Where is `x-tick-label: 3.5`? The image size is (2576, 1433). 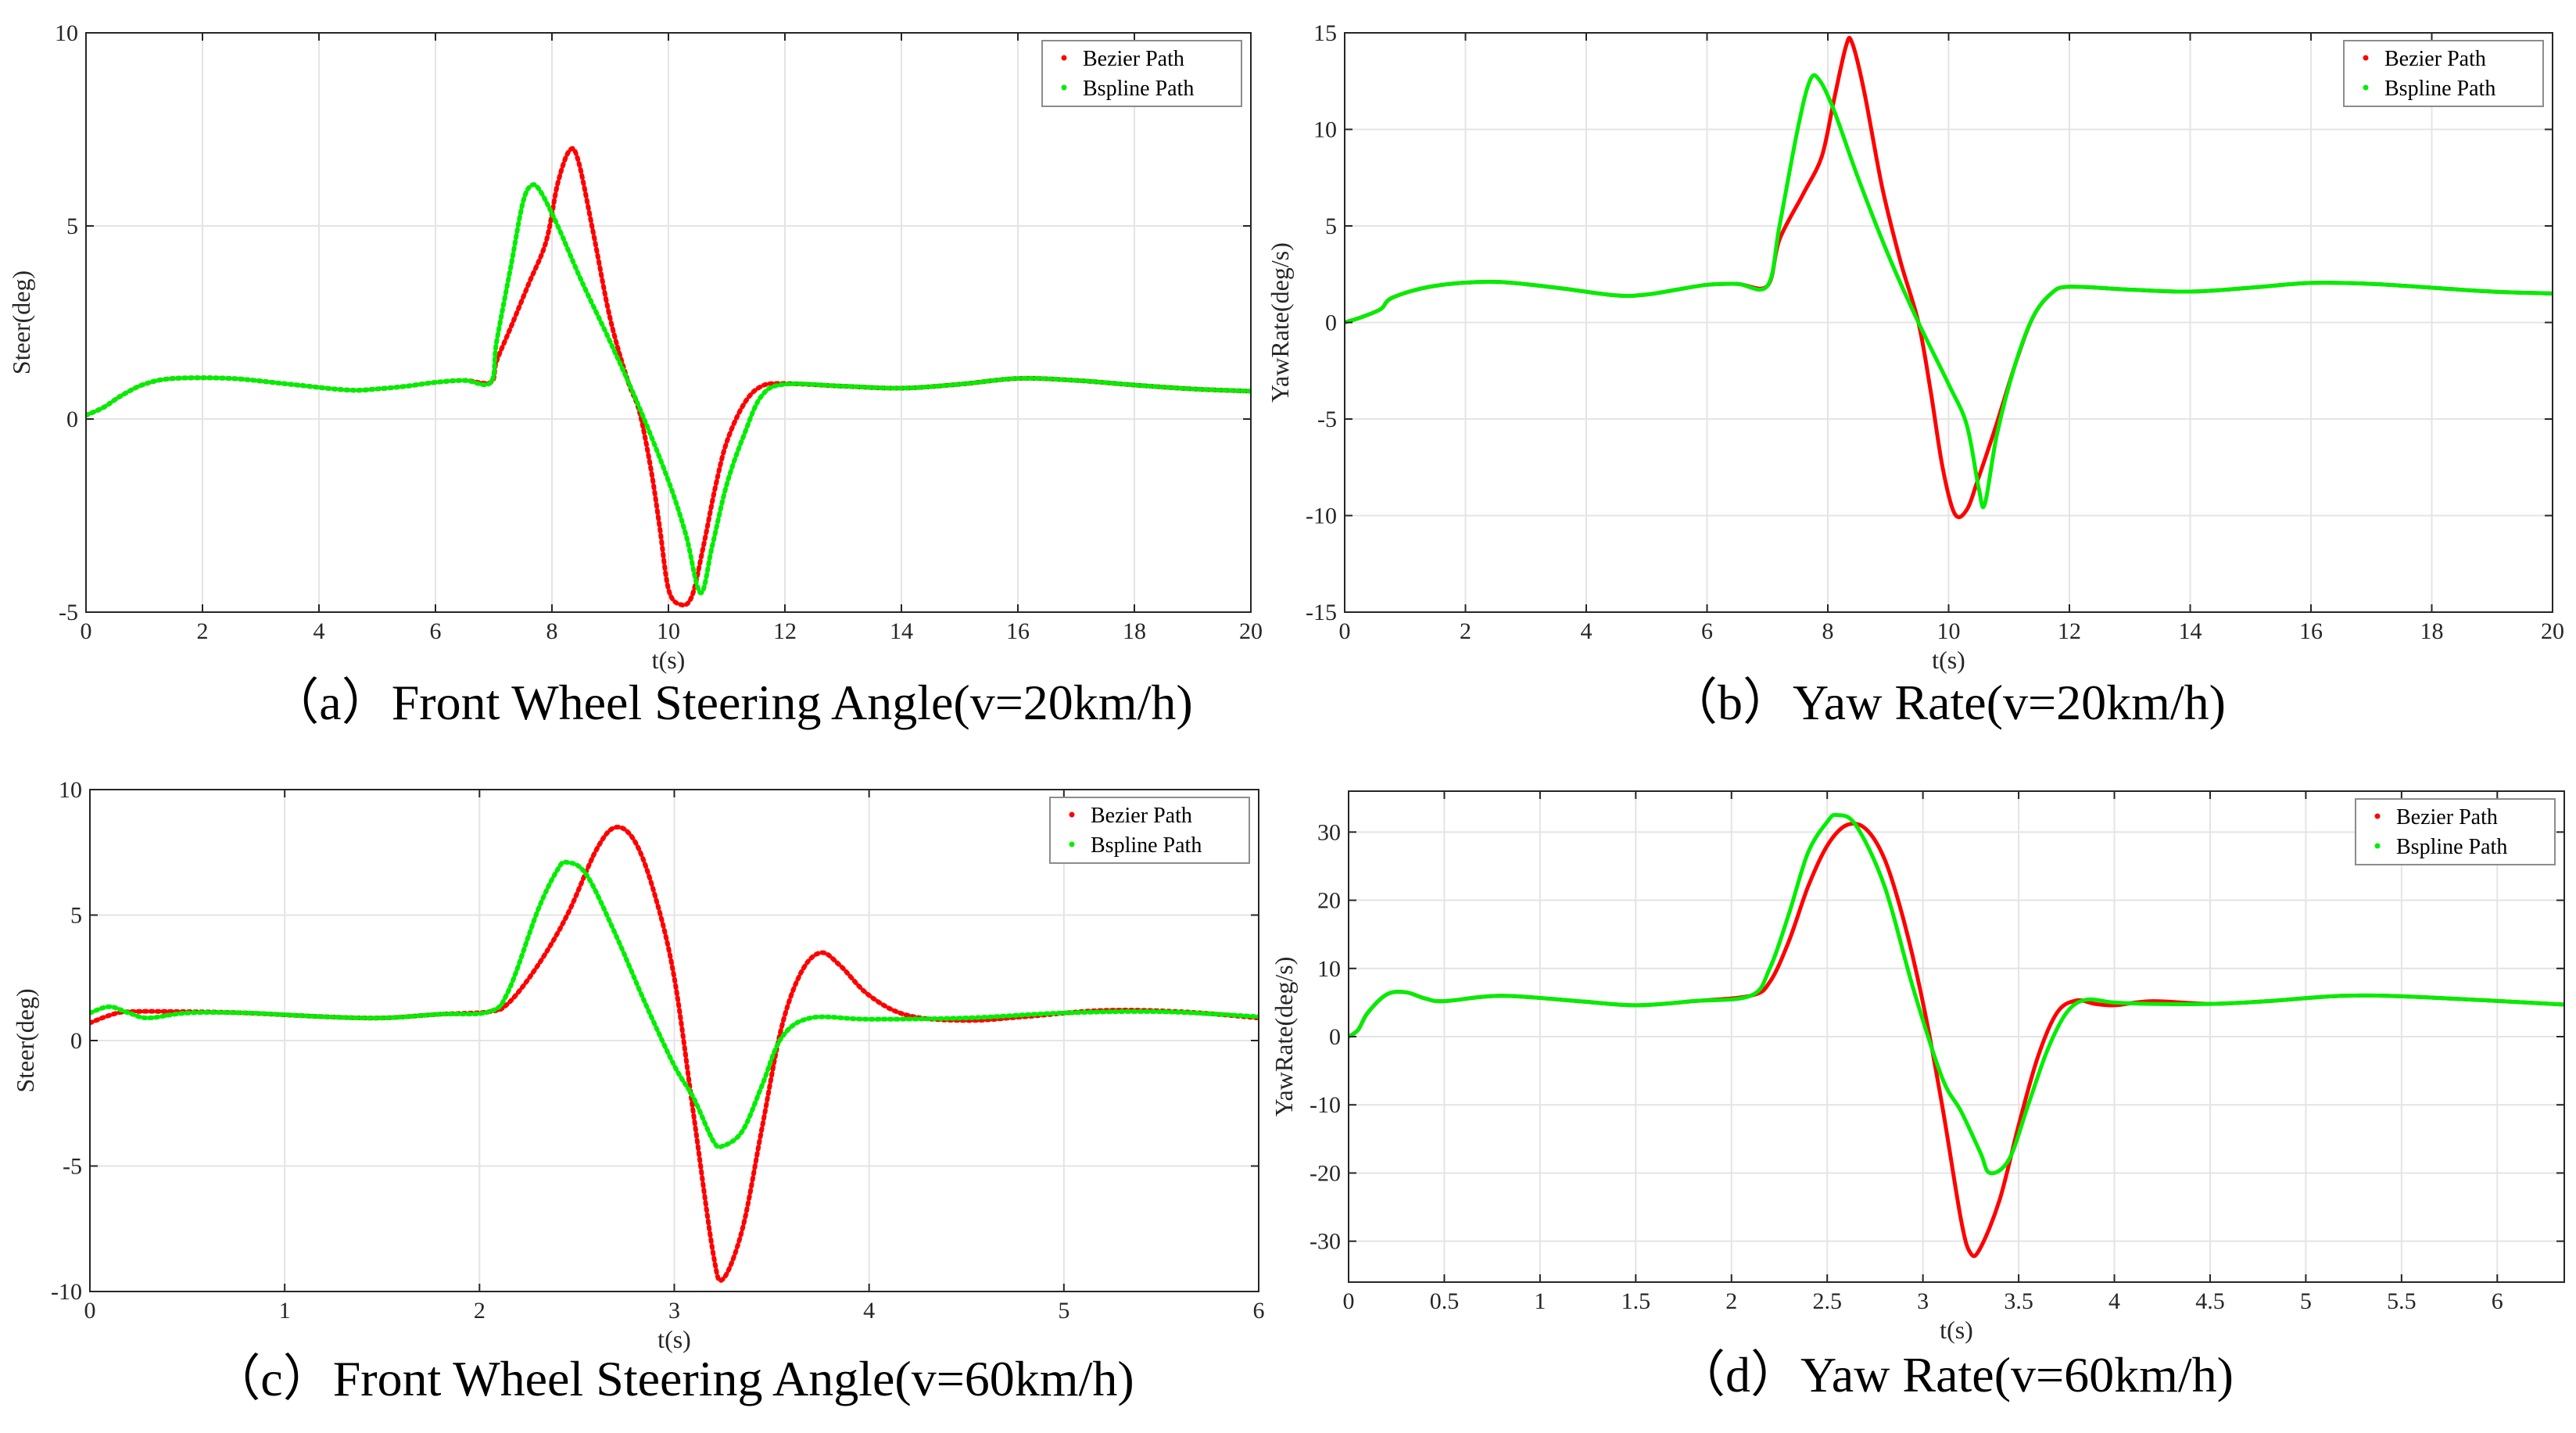
x-tick-label: 3.5 is located at coordinates (2018, 1301).